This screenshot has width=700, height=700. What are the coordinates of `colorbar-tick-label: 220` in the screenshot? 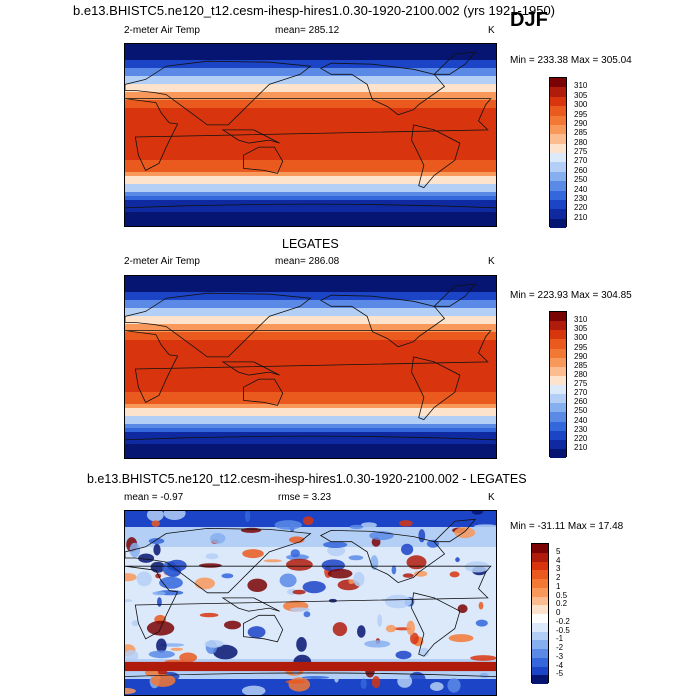 It's located at (581, 438).